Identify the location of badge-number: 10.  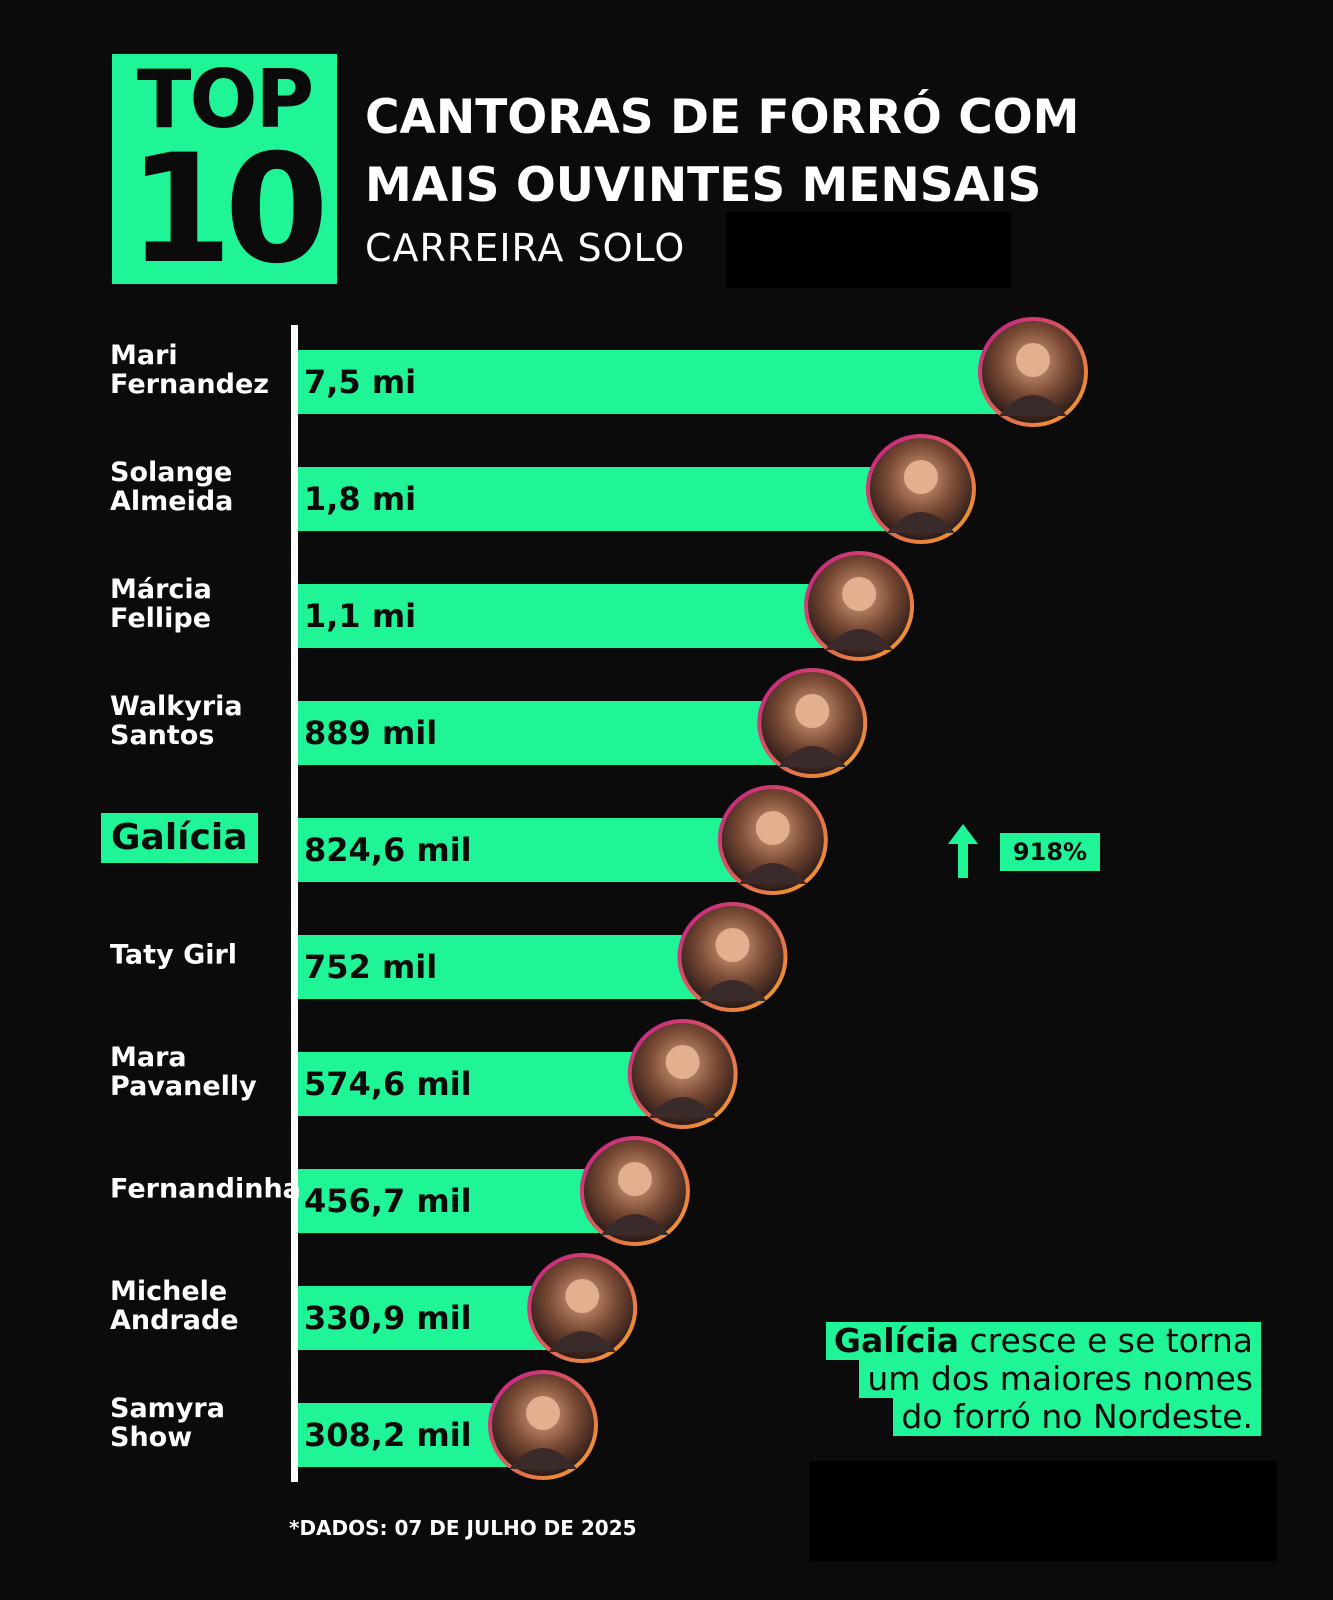
(228, 210).